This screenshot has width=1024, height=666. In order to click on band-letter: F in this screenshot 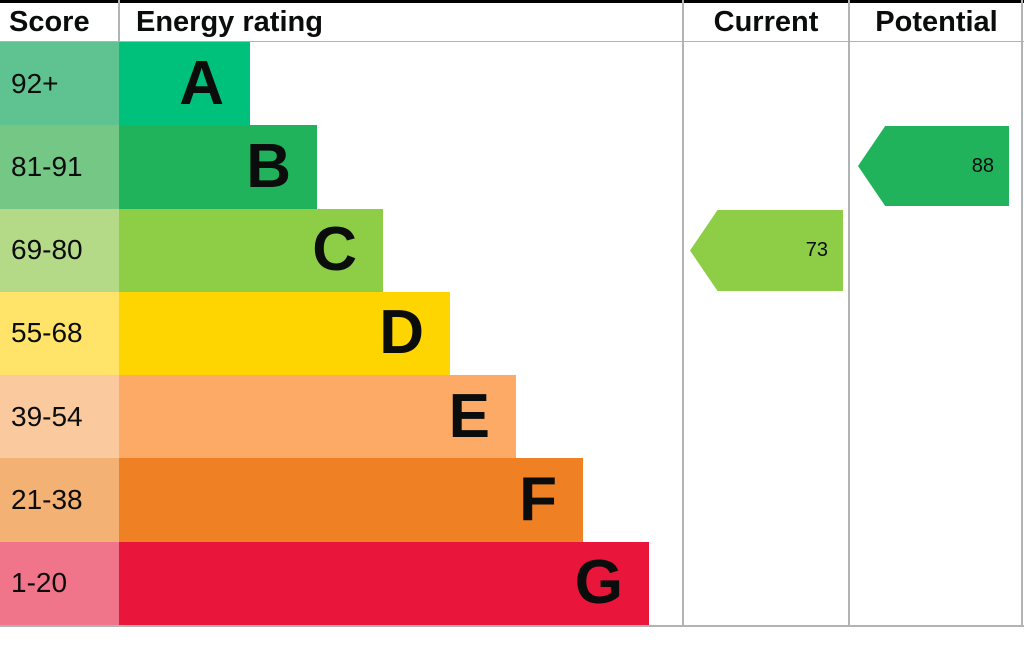, I will do `click(538, 500)`.